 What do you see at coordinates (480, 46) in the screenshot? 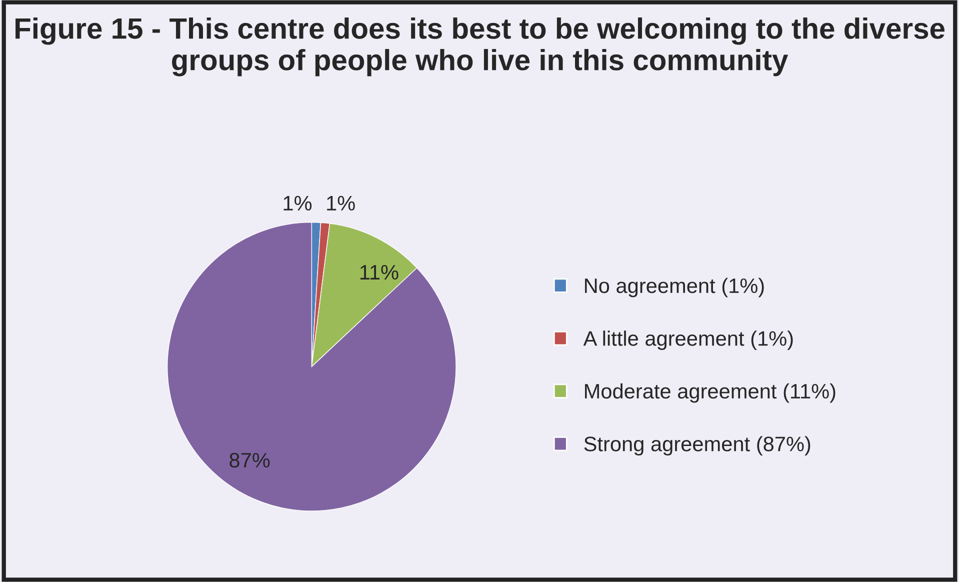
I see `chart-title: Figure 15 - This centre does its best to be welcoming to the diverse groups of people who live in this community` at bounding box center [480, 46].